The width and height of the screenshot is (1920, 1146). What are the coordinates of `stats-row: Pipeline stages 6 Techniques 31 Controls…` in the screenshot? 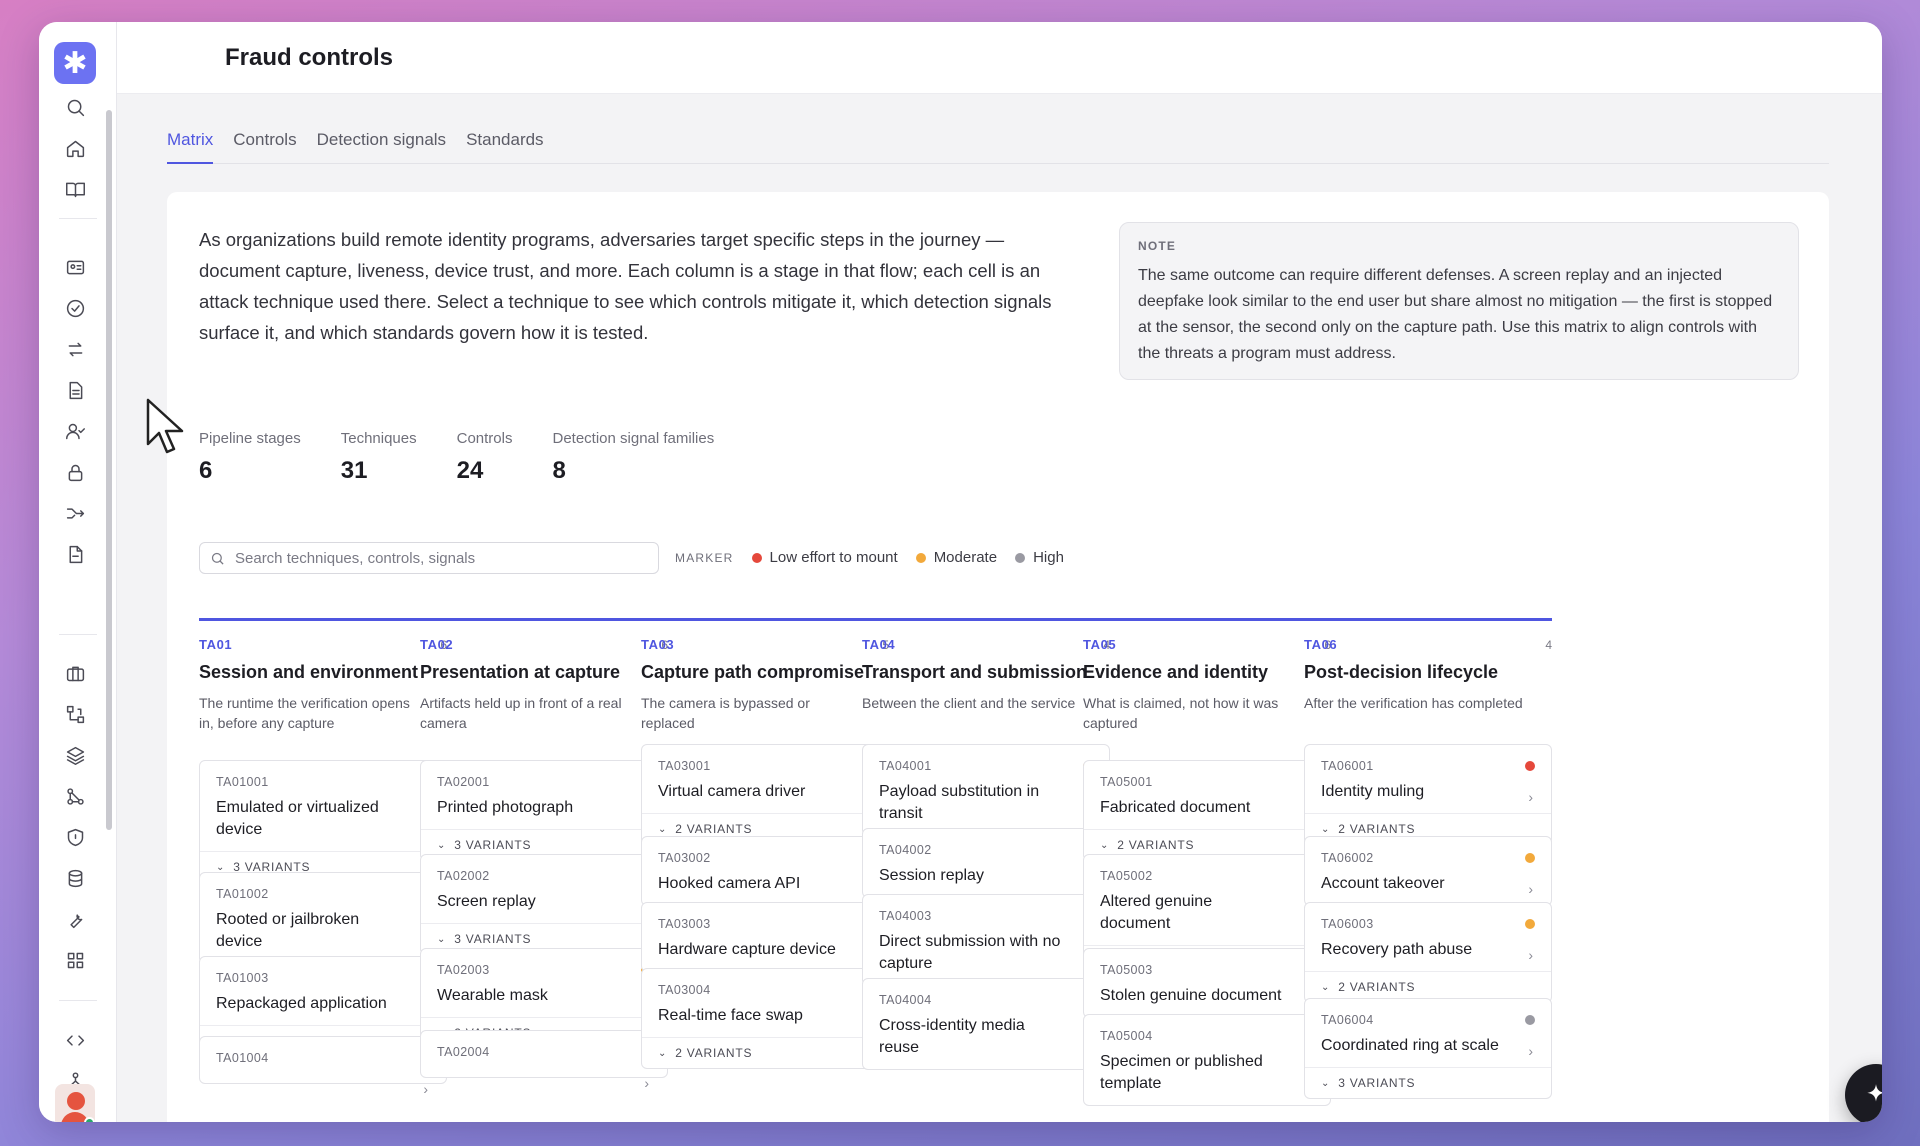 It's located at (456, 457).